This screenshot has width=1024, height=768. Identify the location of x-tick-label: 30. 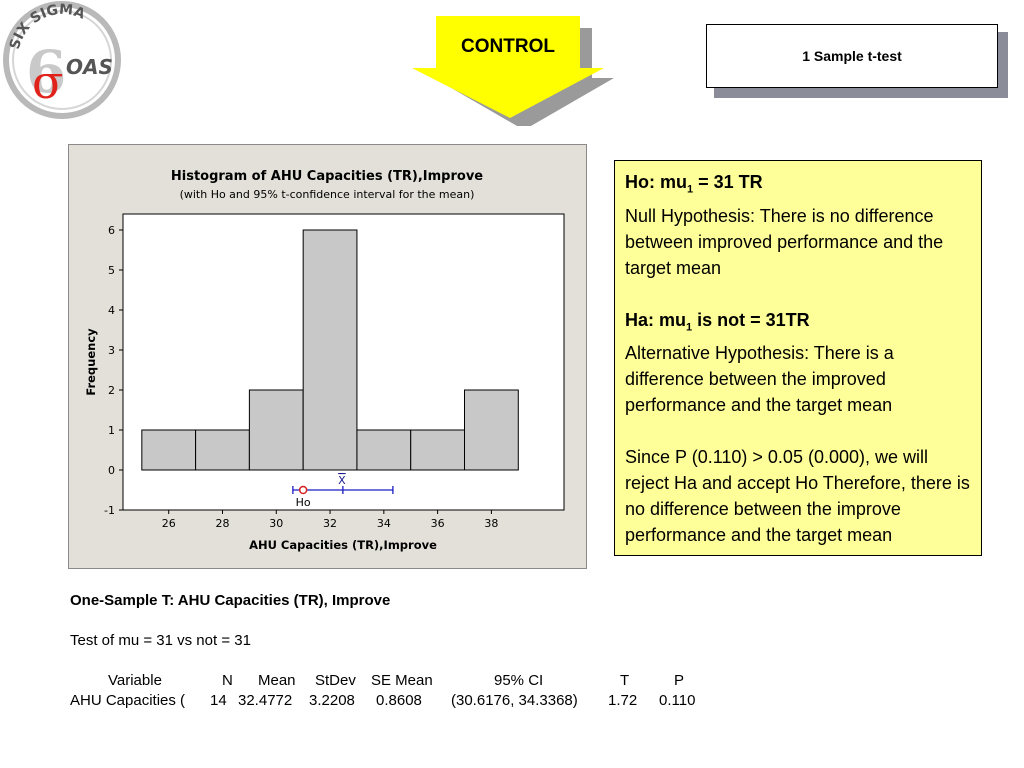
(276, 523).